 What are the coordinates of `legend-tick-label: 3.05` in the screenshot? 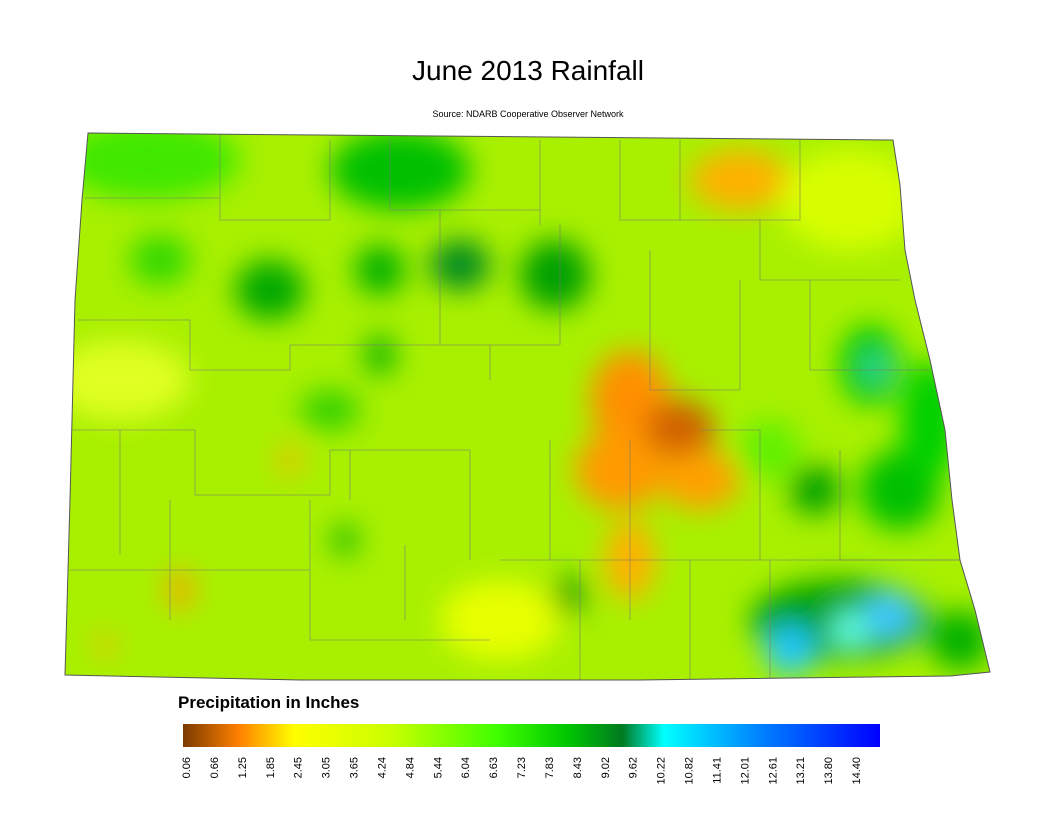 It's located at (327, 767).